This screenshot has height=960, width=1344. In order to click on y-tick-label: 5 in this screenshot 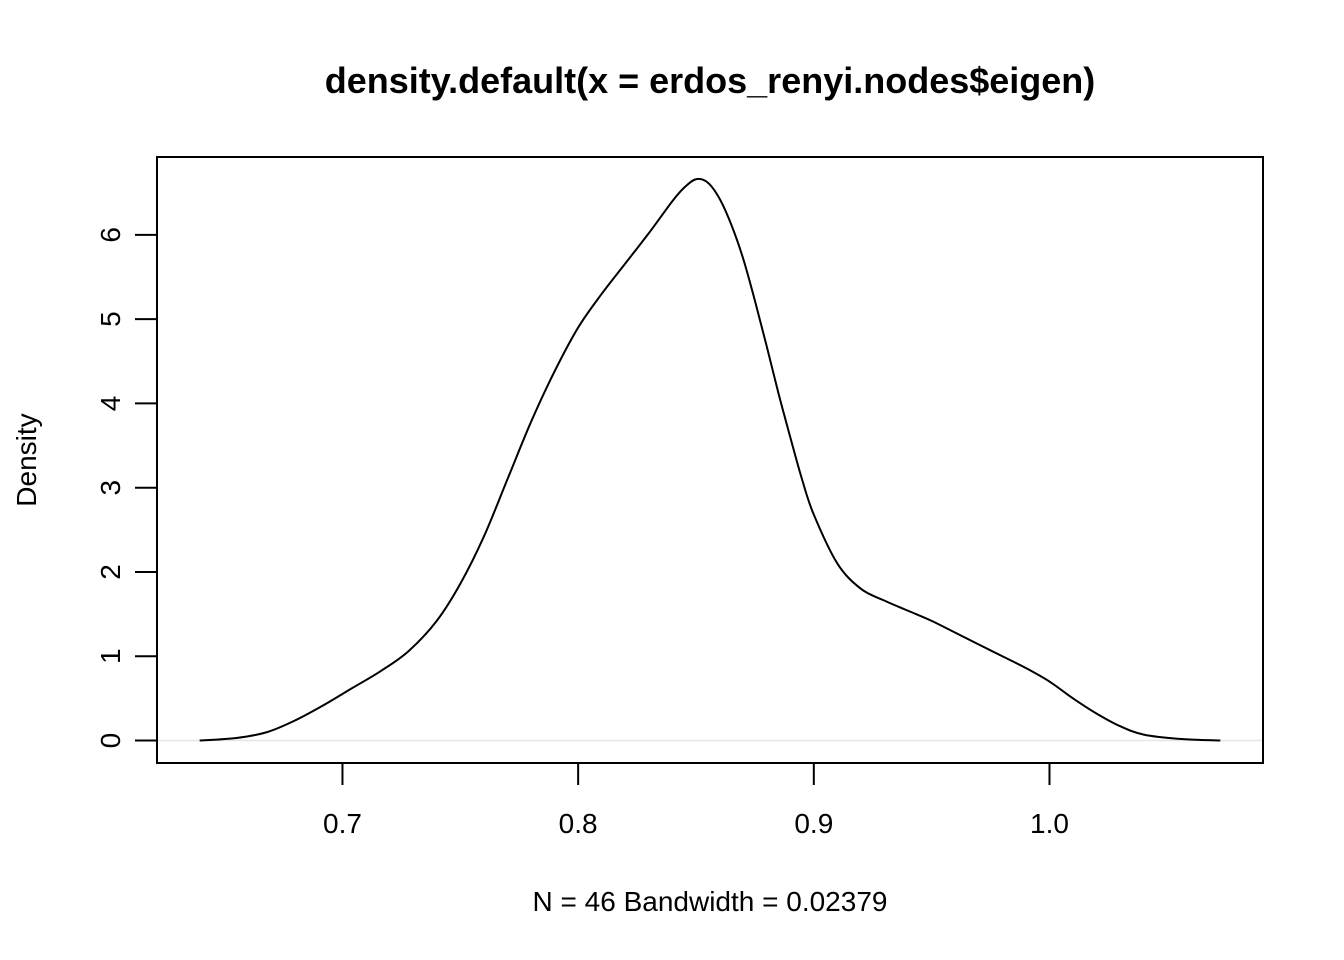, I will do `click(110, 319)`.